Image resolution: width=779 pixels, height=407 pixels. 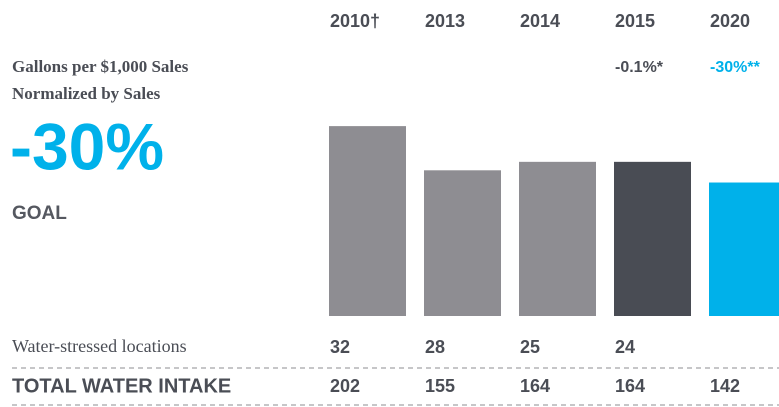 What do you see at coordinates (355, 21) in the screenshot?
I see `year-label: 2010†` at bounding box center [355, 21].